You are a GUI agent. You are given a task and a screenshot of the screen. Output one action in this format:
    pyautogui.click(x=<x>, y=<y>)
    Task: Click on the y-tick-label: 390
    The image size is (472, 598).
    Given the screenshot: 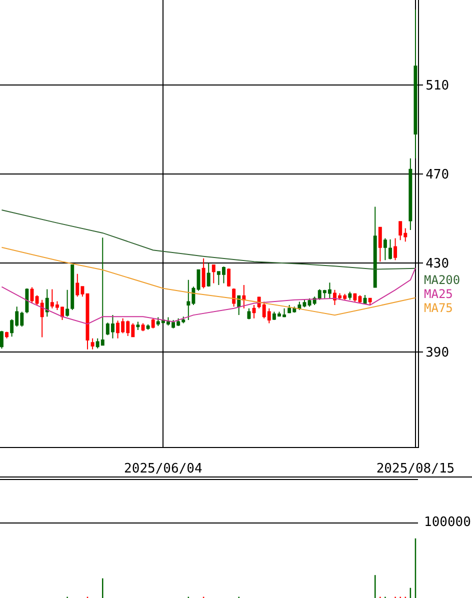 What is the action you would take?
    pyautogui.click(x=438, y=353)
    